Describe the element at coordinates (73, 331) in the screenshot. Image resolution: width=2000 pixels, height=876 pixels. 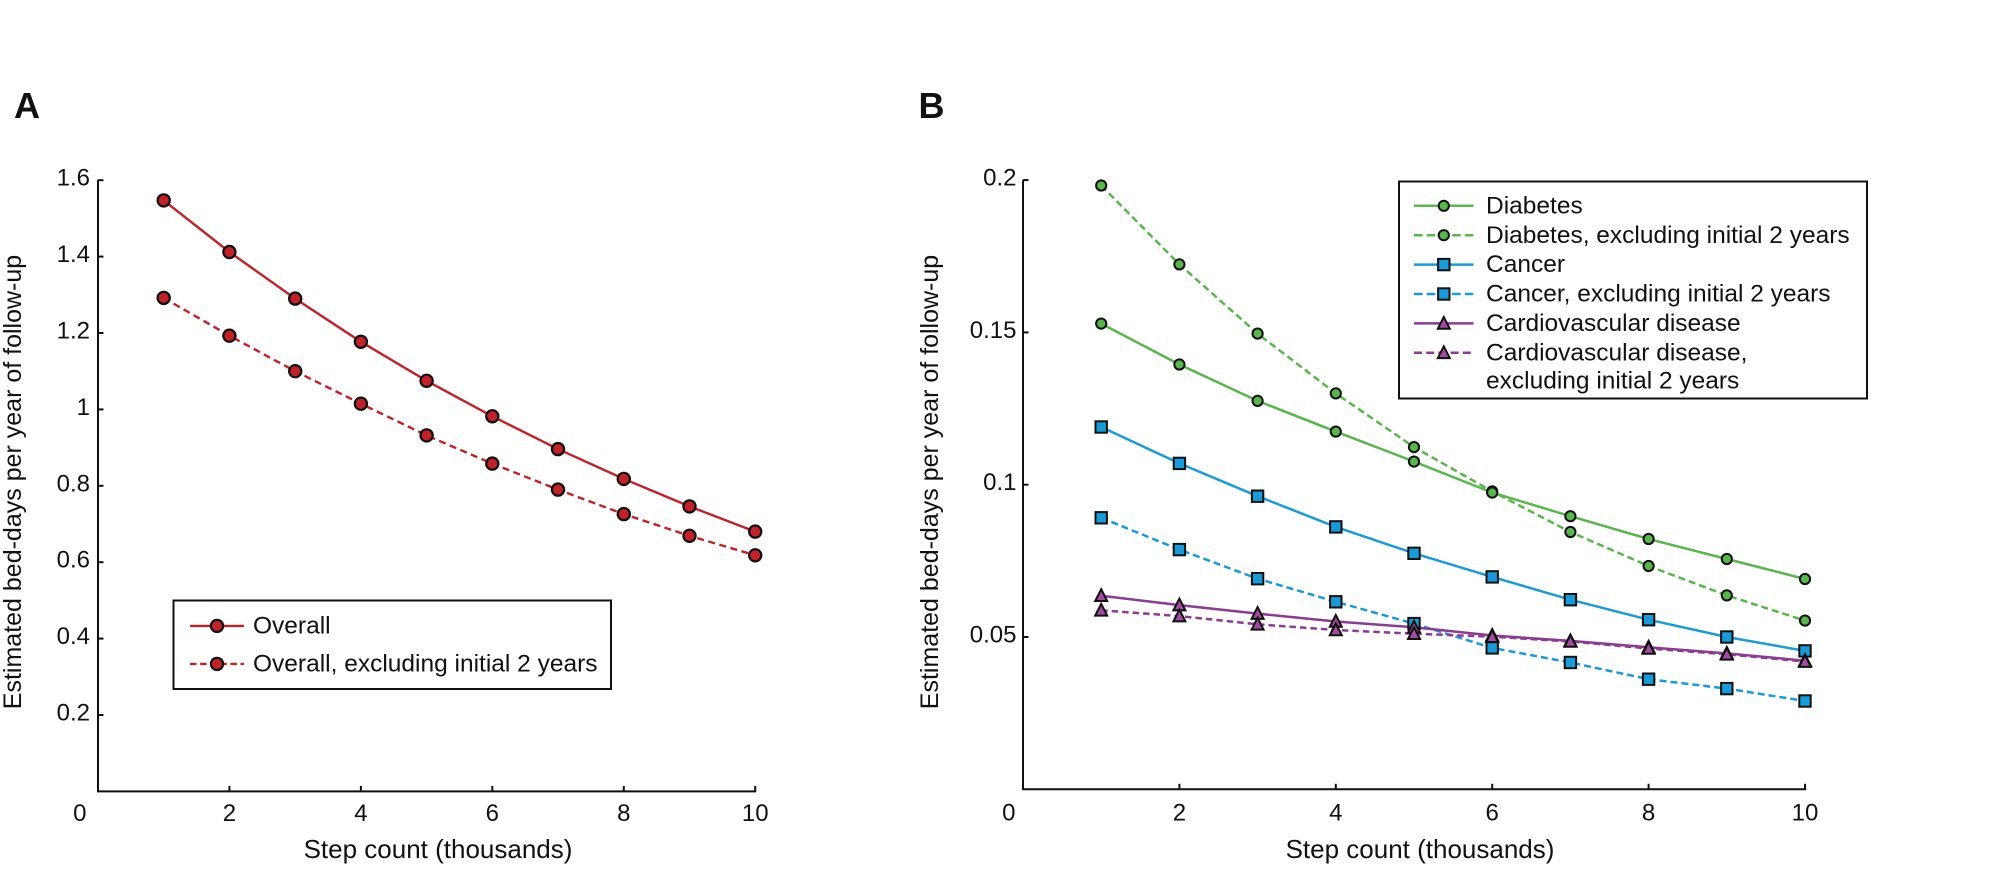
I see `svg-text: 1.2` at that location.